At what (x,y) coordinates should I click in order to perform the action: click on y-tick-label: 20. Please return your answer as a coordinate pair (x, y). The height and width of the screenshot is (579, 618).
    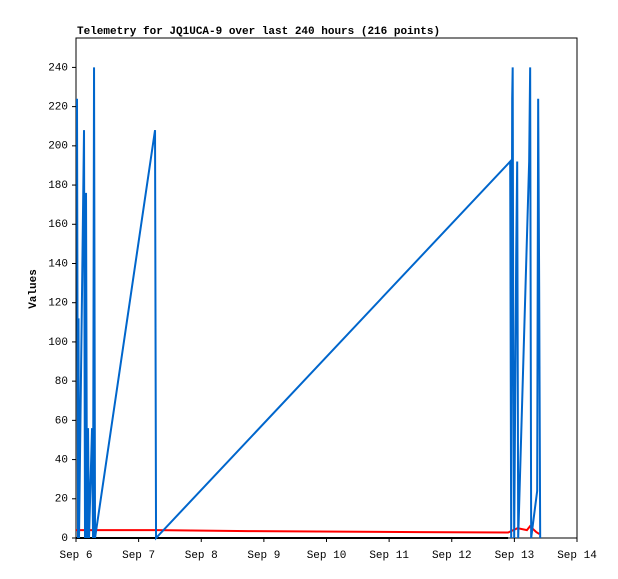
    Looking at the image, I should click on (61, 500).